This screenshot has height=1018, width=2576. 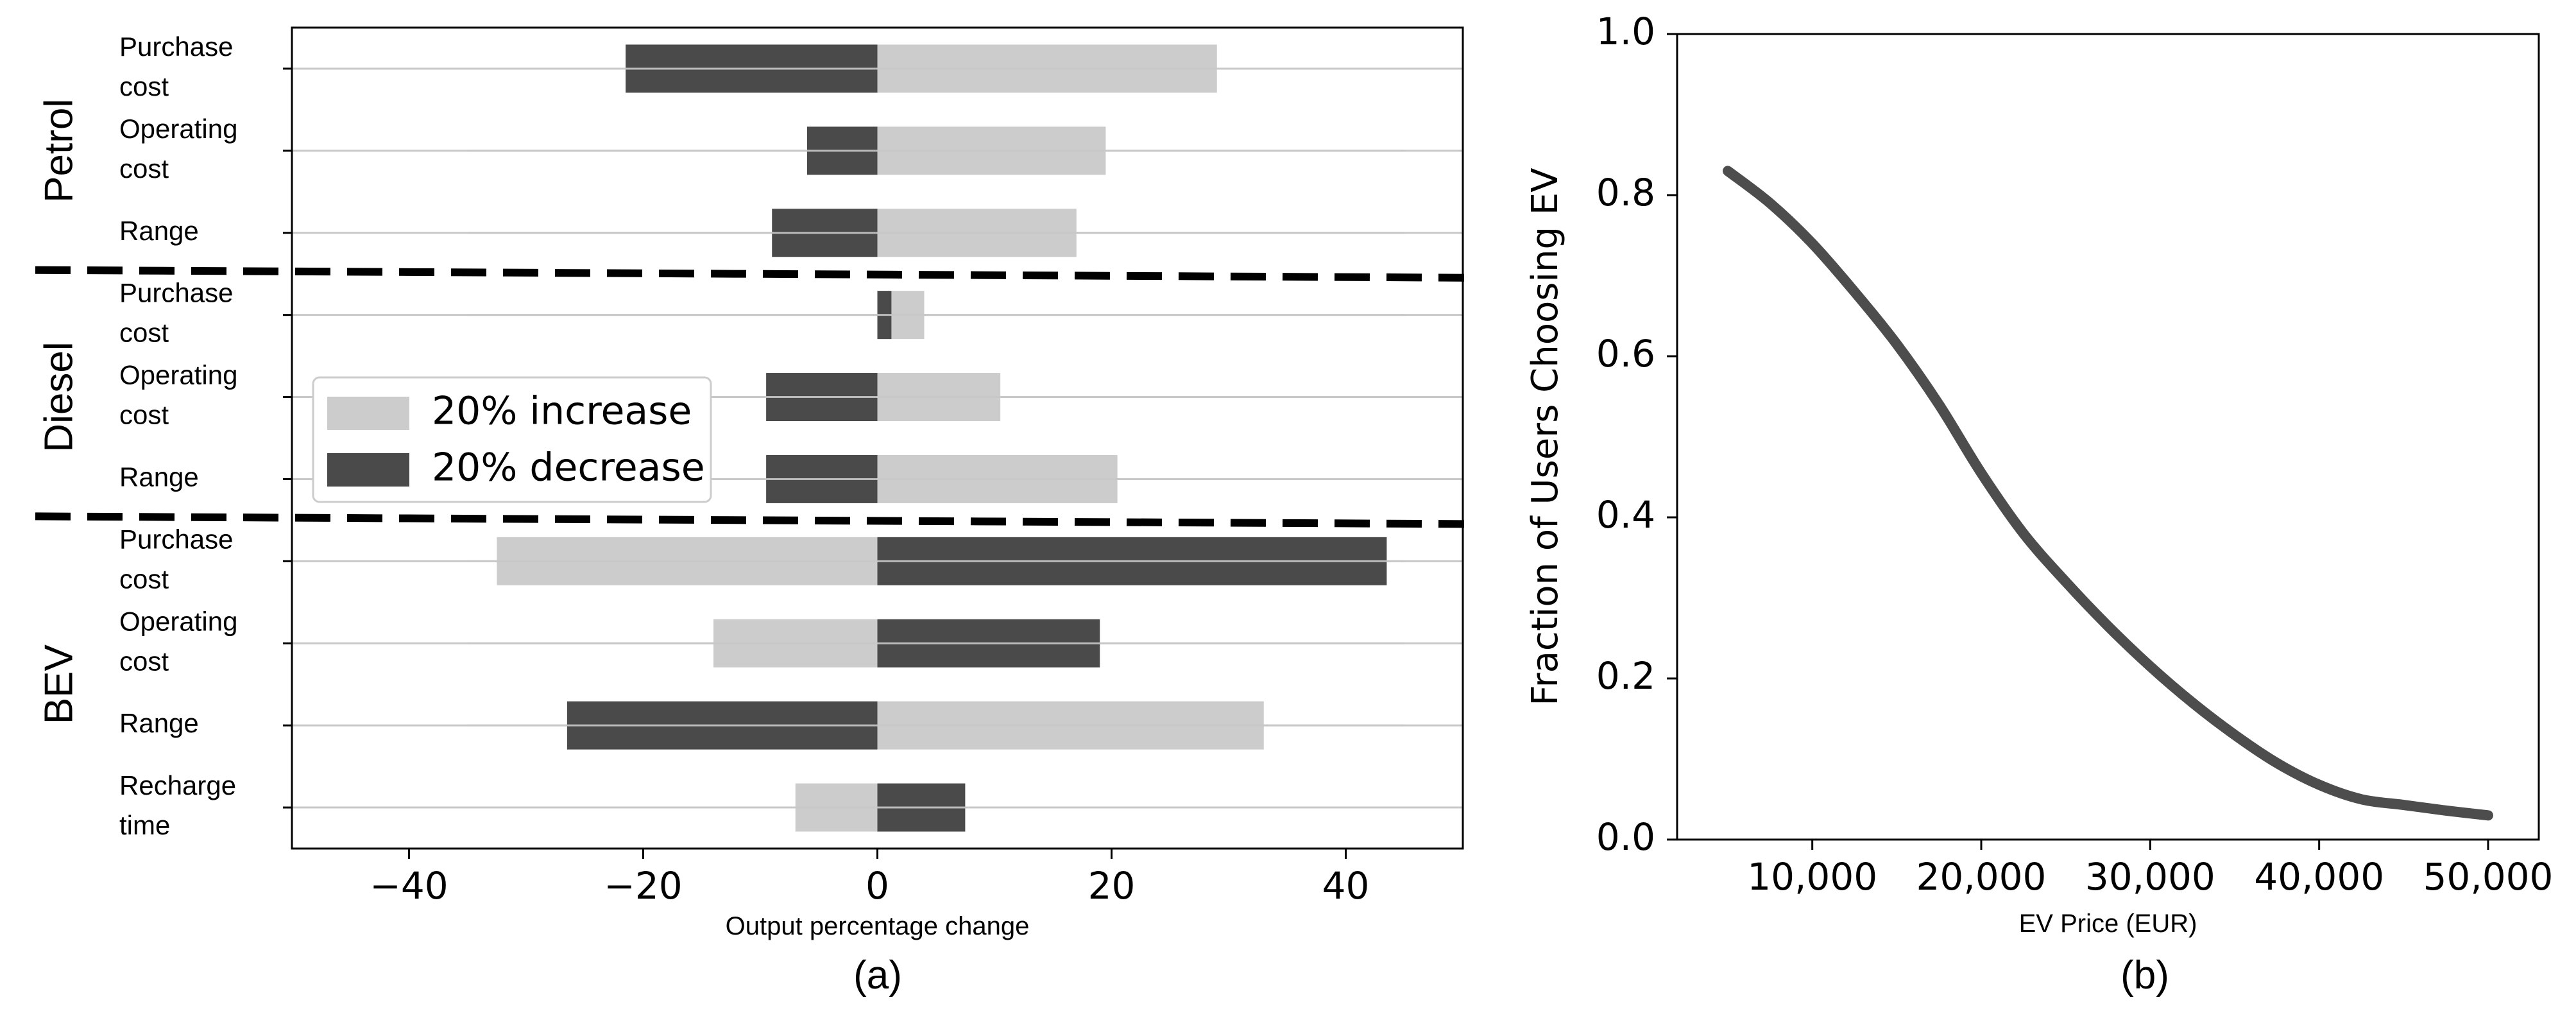 What do you see at coordinates (2488, 877) in the screenshot?
I see `x-tick-label: 50,000` at bounding box center [2488, 877].